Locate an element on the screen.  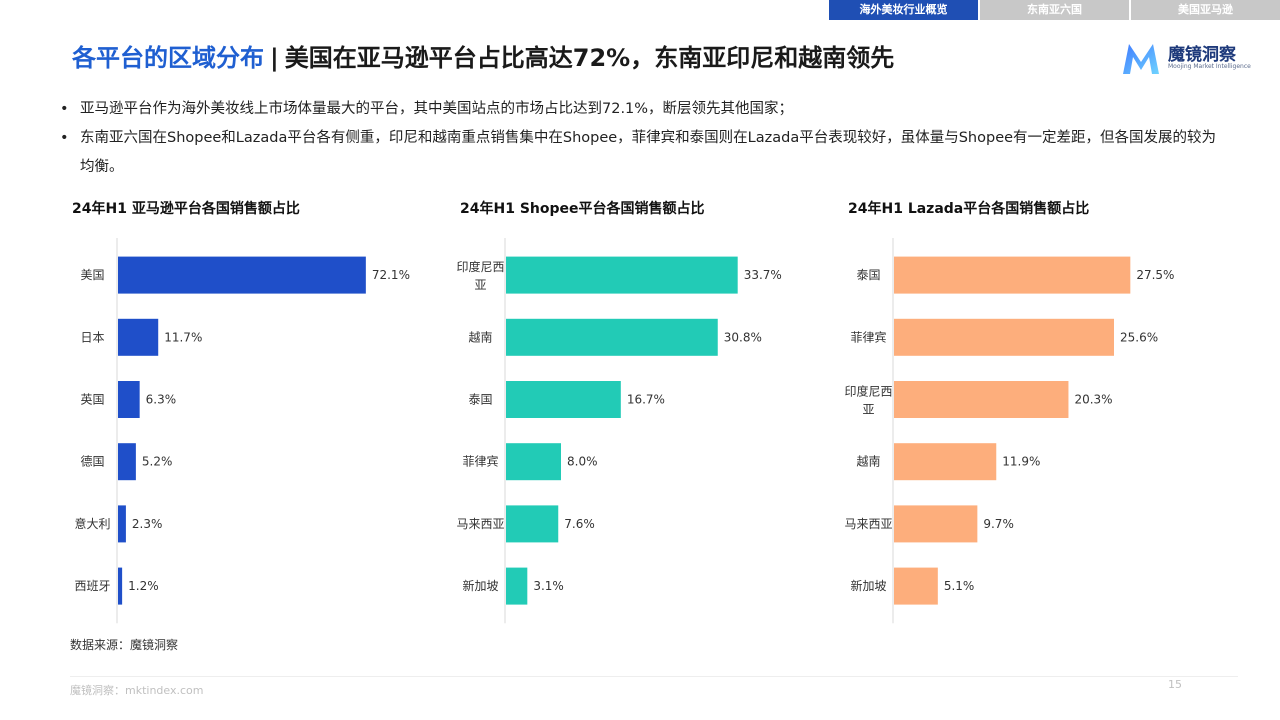
logo-mark-icon is located at coordinates (1141, 59).